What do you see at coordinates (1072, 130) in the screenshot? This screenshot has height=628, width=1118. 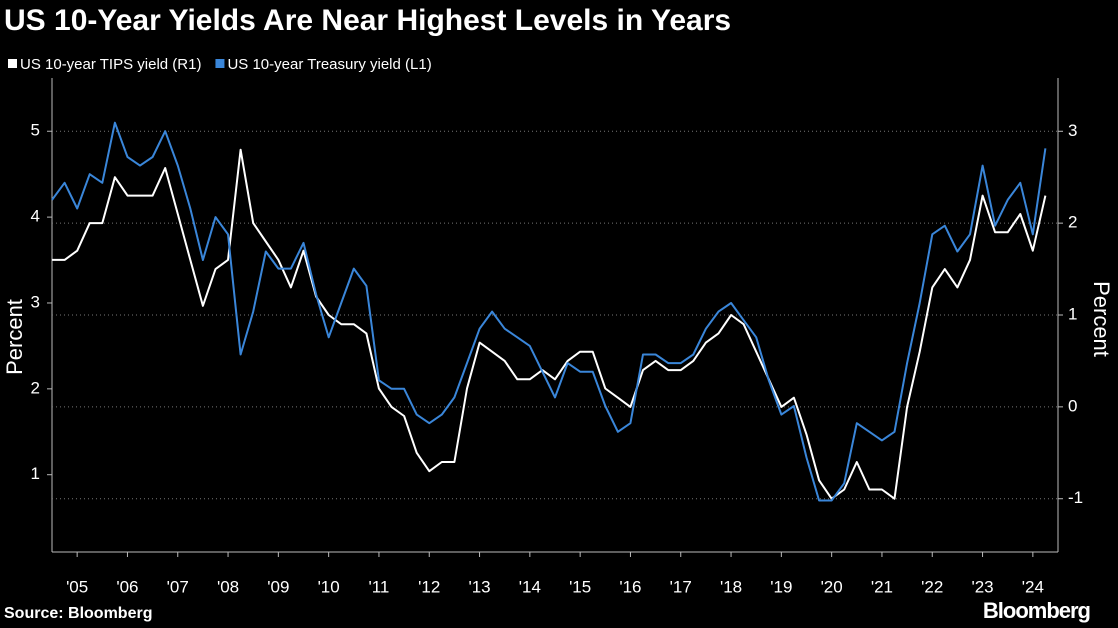 I see `y2-tick-label: 3` at bounding box center [1072, 130].